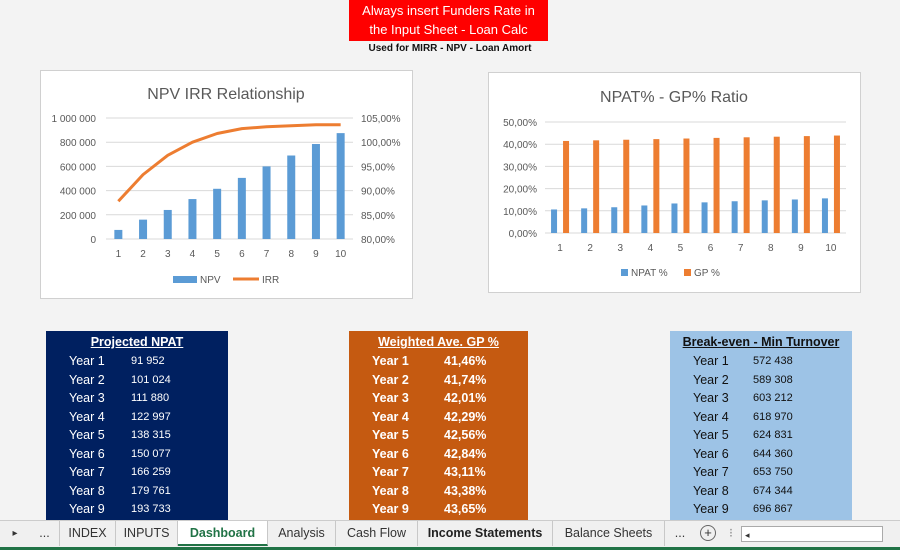  I want to click on table-row: Year 5 138 315, so click(137, 435).